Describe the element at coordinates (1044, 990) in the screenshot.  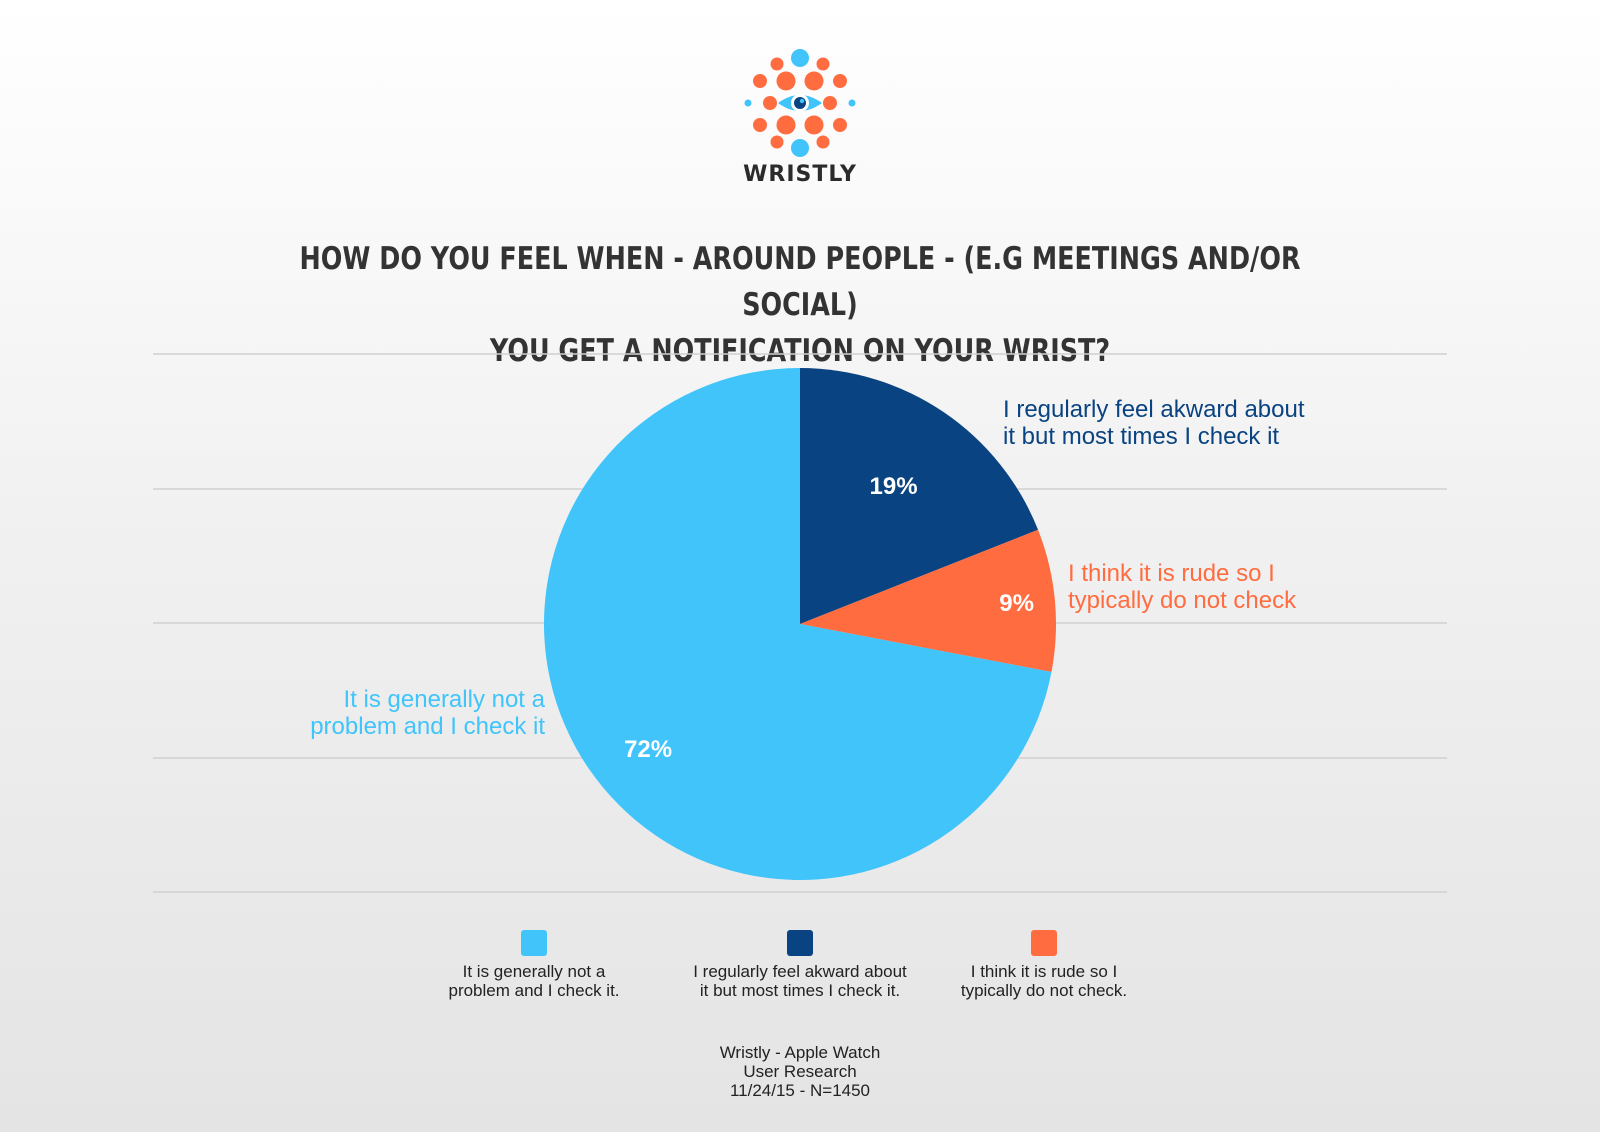
I see `legend-label-line-2: typically do not check.` at that location.